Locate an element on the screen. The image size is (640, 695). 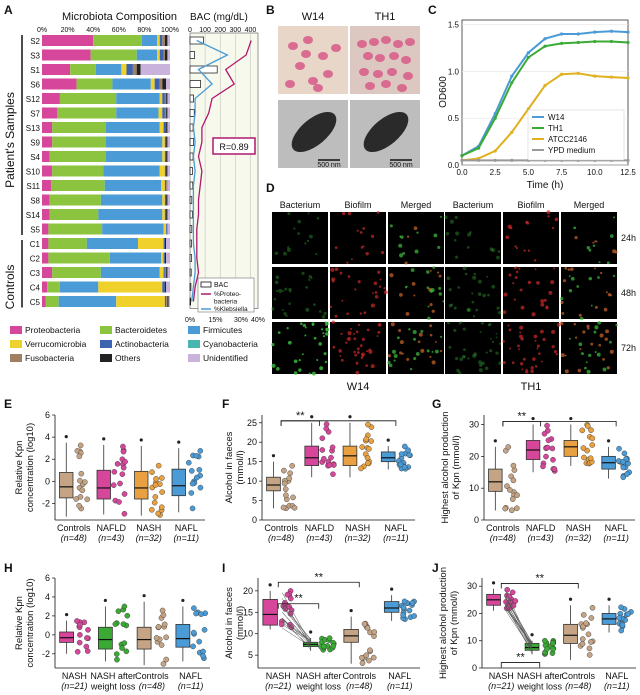
significance-bracket is located at coordinates (298, 606).